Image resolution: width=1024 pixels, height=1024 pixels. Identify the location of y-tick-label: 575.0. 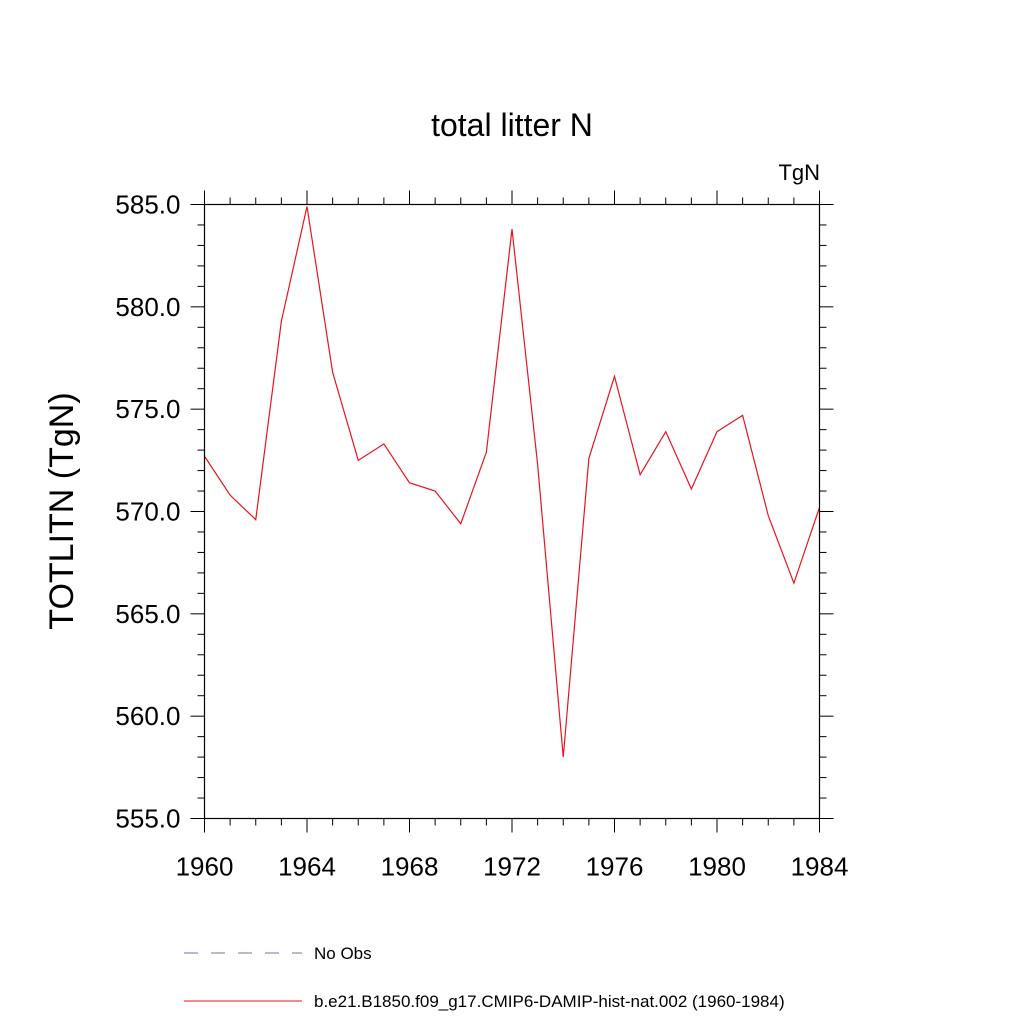
(147, 409).